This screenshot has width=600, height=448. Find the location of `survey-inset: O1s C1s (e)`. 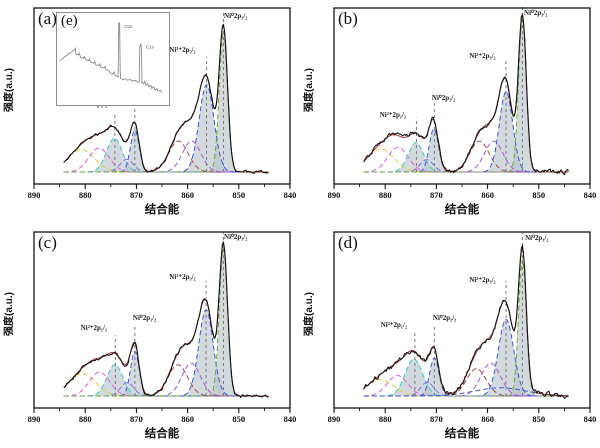

survey-inset: O1s C1s (e) is located at coordinates (113, 59).